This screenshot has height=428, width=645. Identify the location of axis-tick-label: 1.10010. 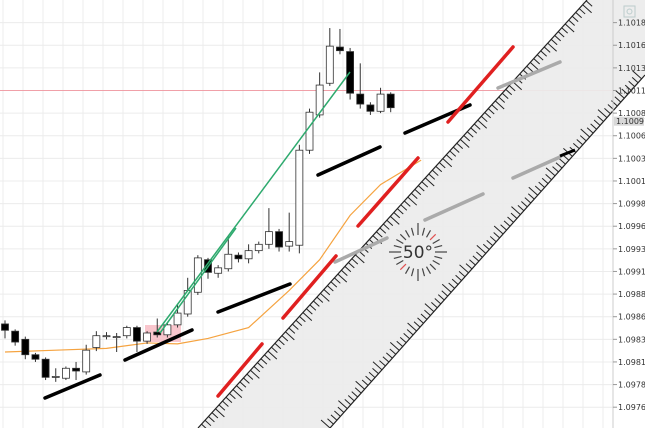
(631, 181).